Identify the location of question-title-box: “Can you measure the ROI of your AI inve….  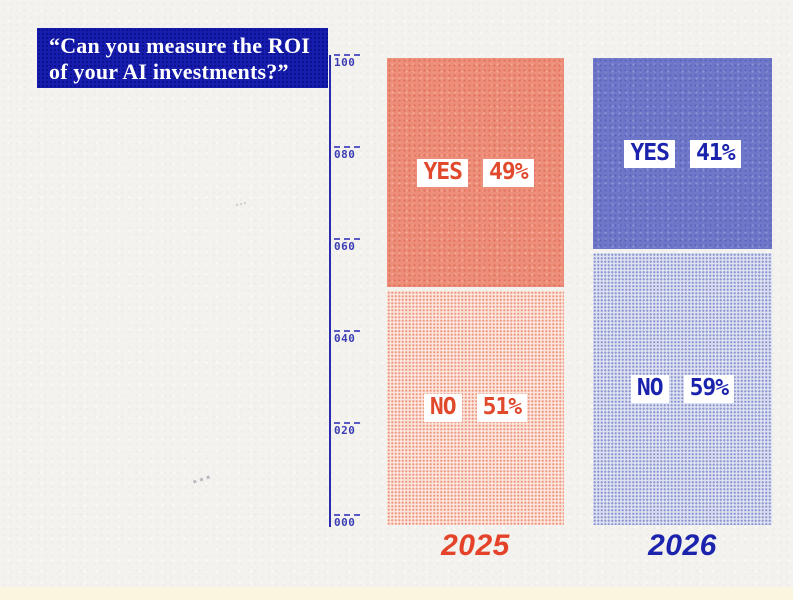
(182, 58).